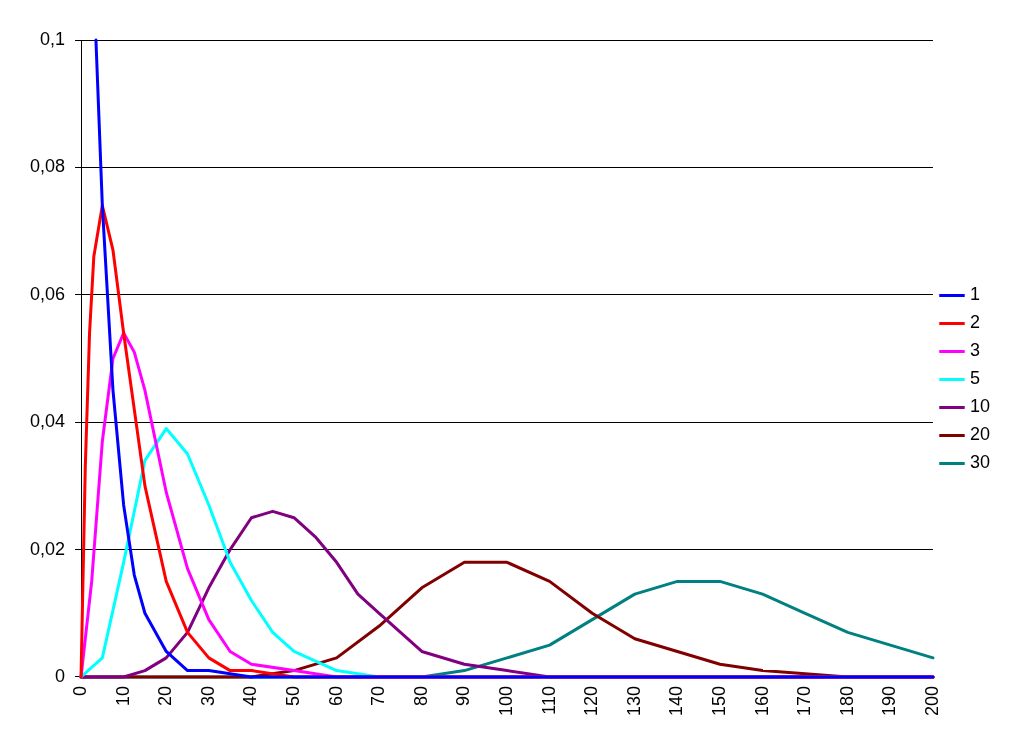  I want to click on y-tick-label: 0, so click(60, 675).